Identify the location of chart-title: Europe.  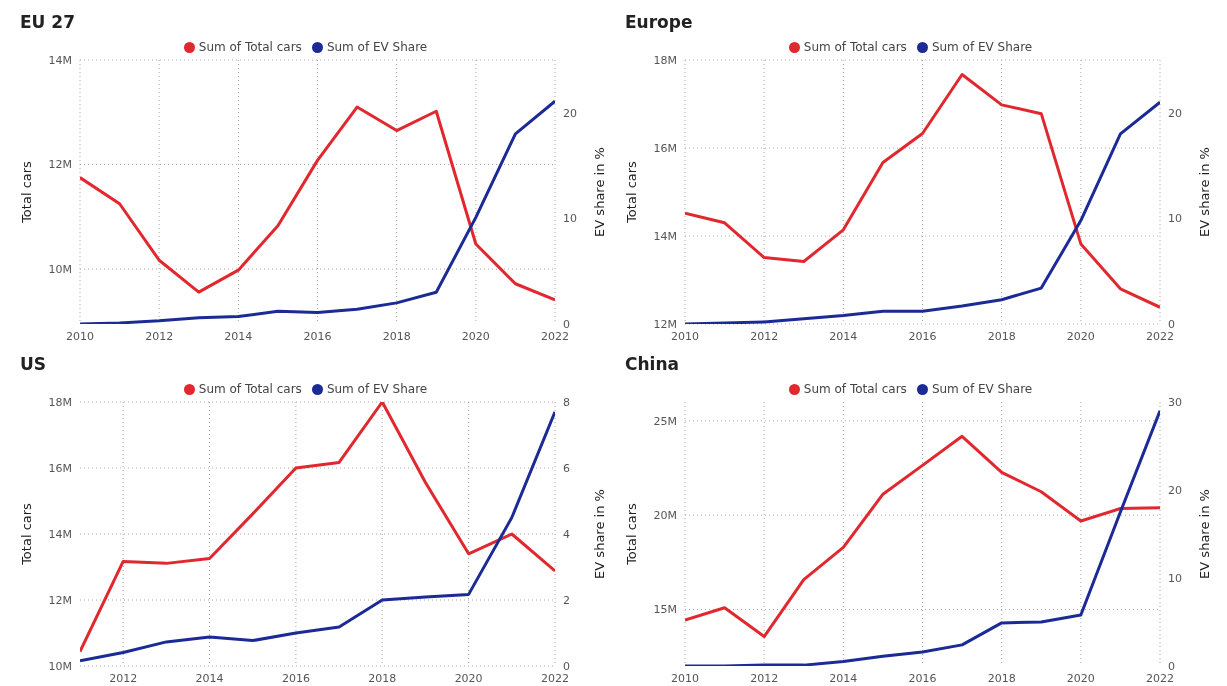
(659, 22).